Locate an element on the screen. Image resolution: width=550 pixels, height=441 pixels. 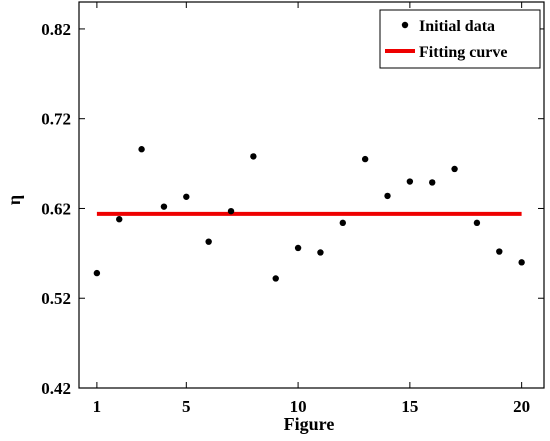
y-tick-label: 0.62 is located at coordinates (56, 208).